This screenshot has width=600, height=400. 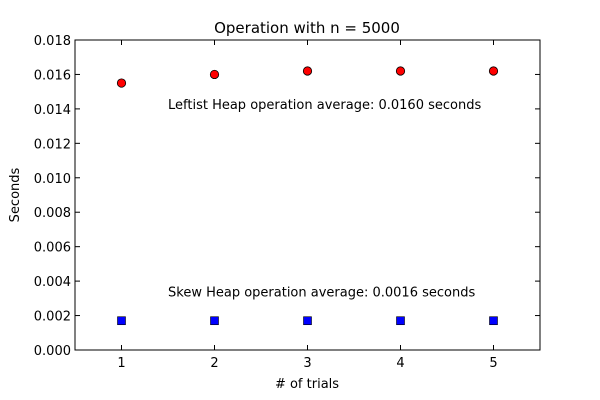 I want to click on x-tick-label: 2, so click(x=214, y=363).